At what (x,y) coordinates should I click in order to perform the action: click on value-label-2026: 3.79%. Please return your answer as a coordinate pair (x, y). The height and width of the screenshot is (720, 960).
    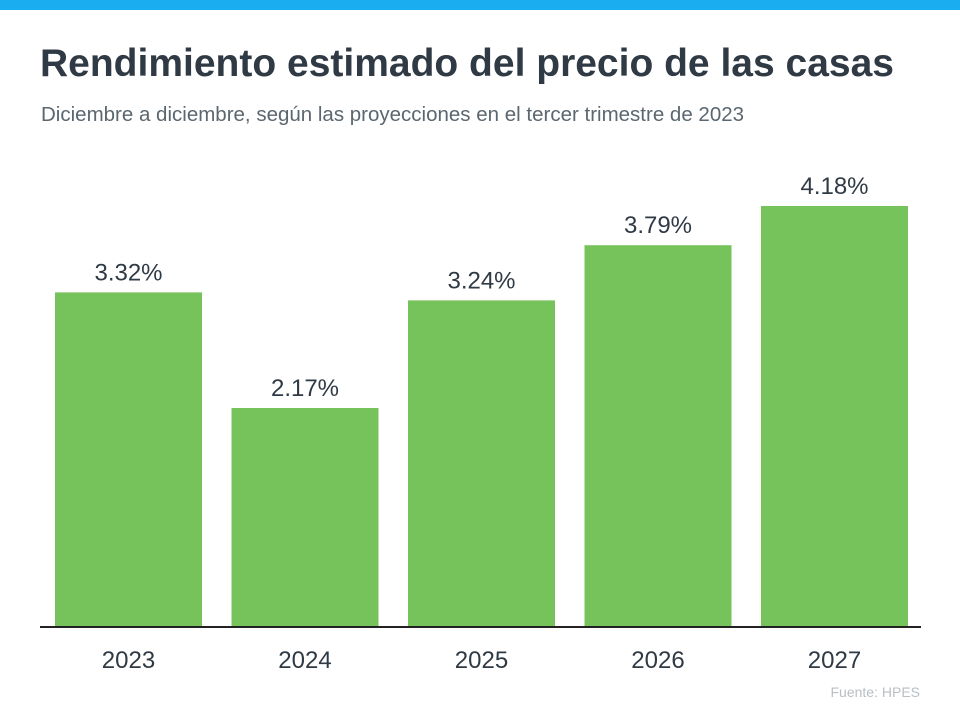
    Looking at the image, I should click on (658, 225).